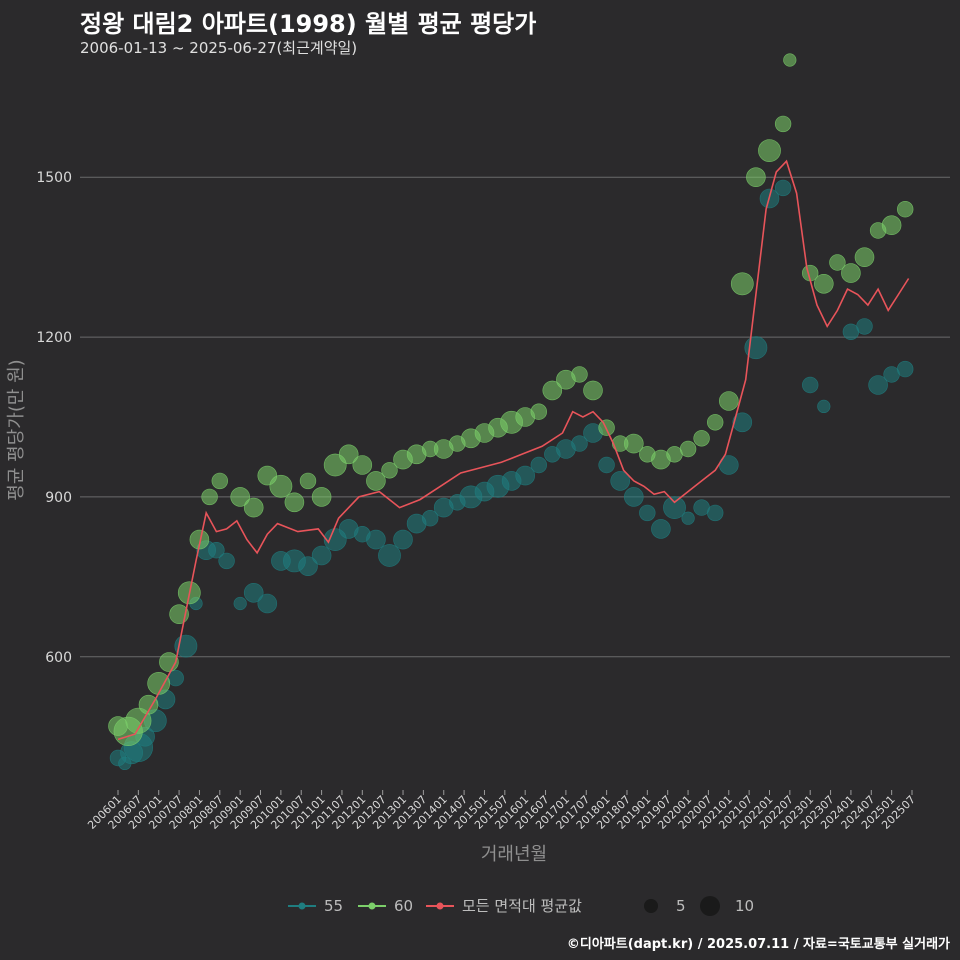 The height and width of the screenshot is (960, 960). Describe the element at coordinates (514, 854) in the screenshot. I see `x-axis-title: 거래년월` at that location.